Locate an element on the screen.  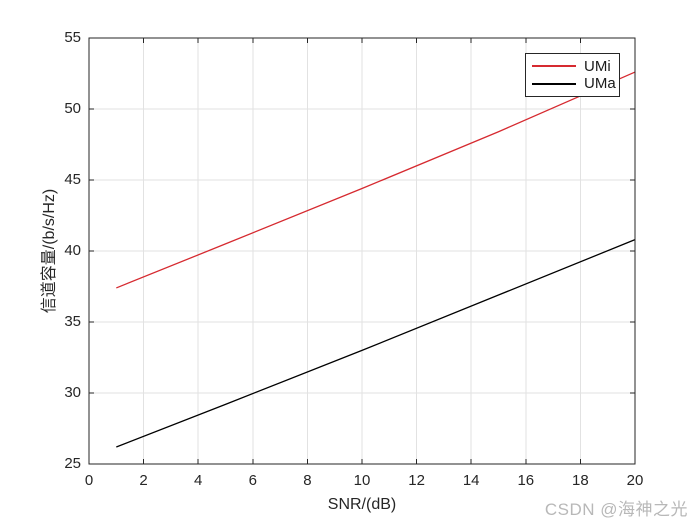
legend-line-sample-umi is located at coordinates (554, 66).